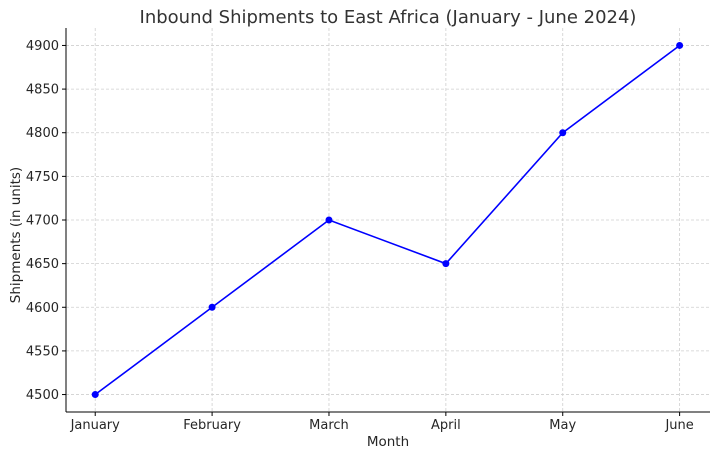 The height and width of the screenshot is (457, 718). What do you see at coordinates (16, 235) in the screenshot?
I see `y-axis-label: Shipments (in units)` at bounding box center [16, 235].